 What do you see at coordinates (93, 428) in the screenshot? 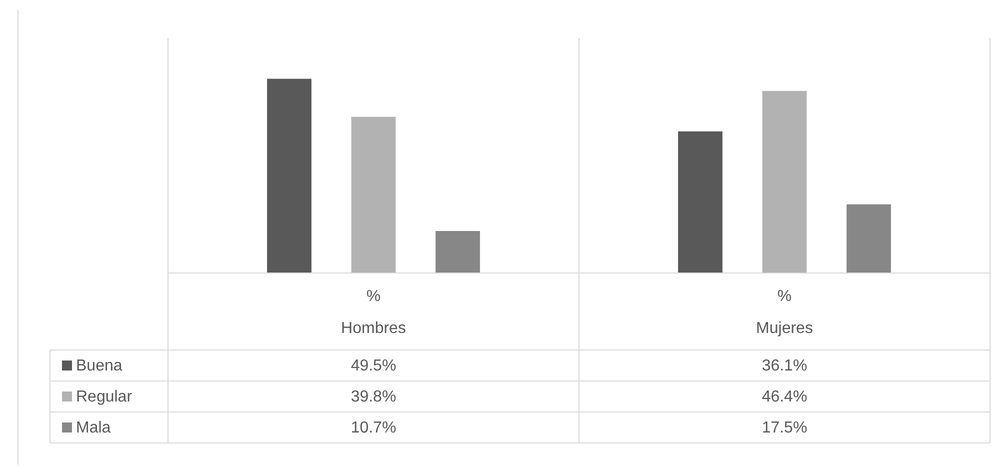
I see `legend-label: Mala` at bounding box center [93, 428].